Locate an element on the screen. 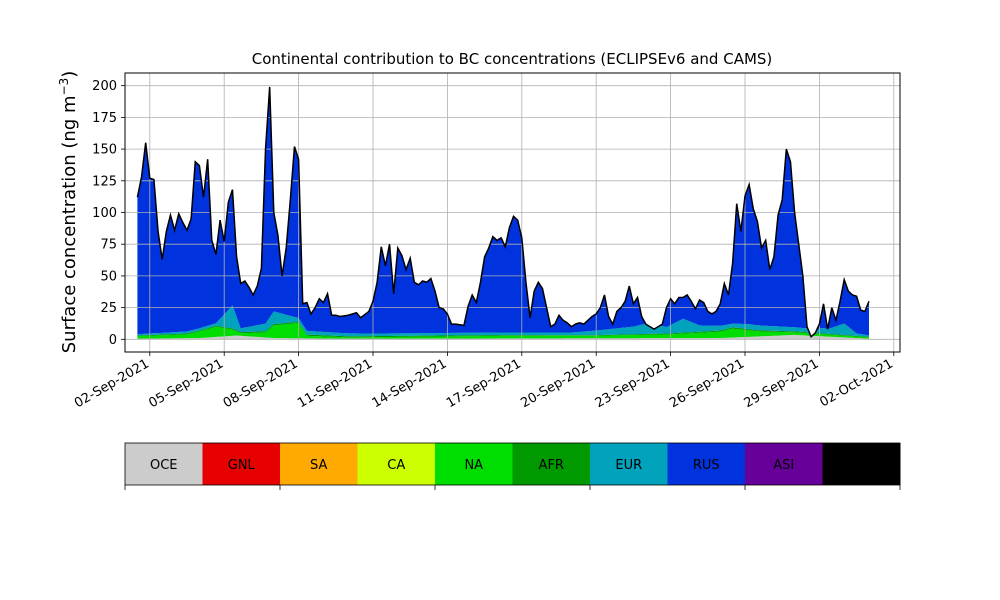 This screenshot has width=1000, height=600. x-tick-label: 08-Sep-2021 is located at coordinates (261, 383).